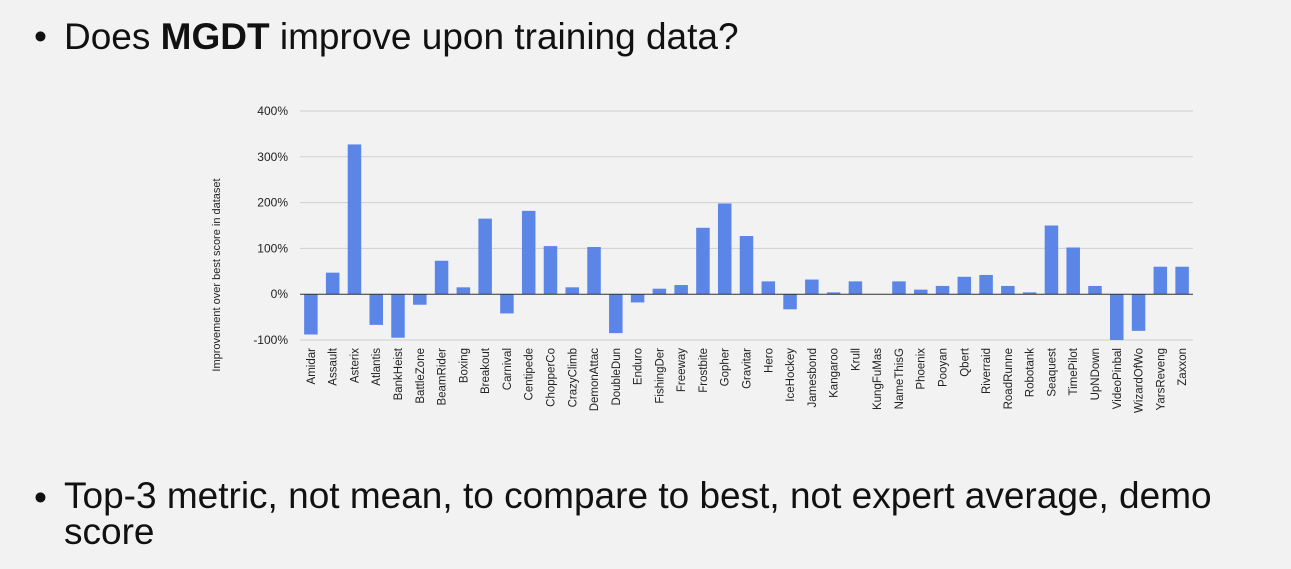  Describe the element at coordinates (1161, 379) in the screenshot. I see `x-tick-label: YarsReveng` at that location.